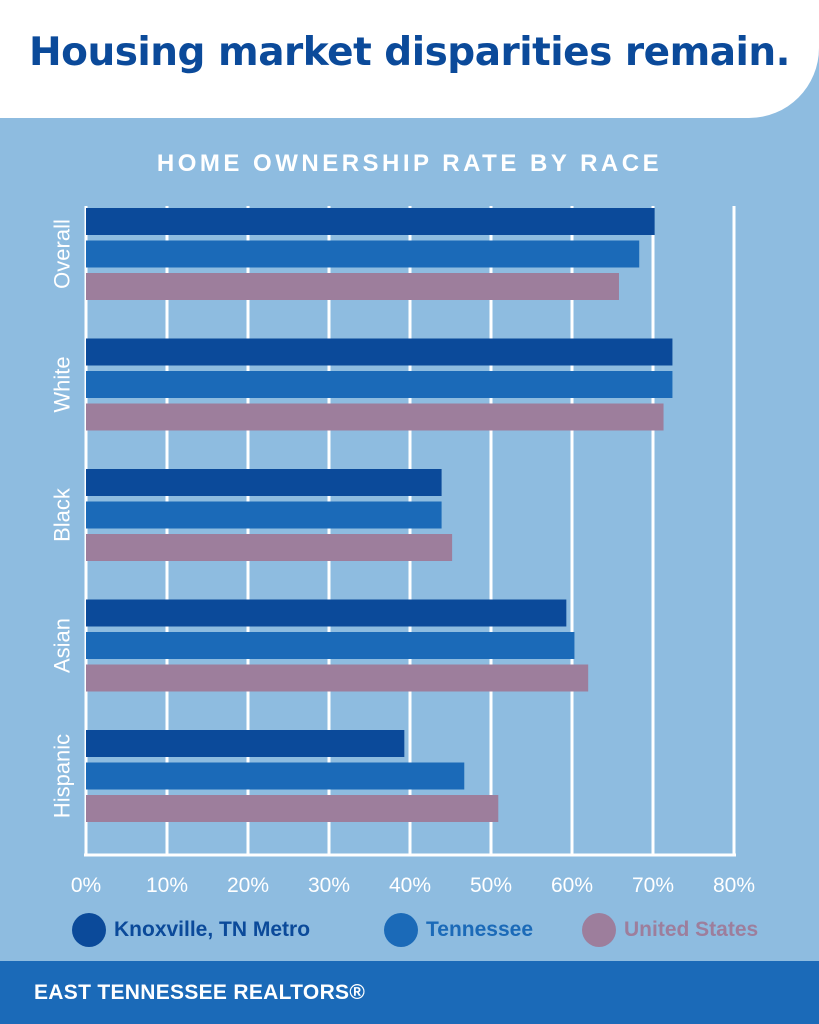  Describe the element at coordinates (264, 515) in the screenshot. I see `bar-black-tennessee` at that location.